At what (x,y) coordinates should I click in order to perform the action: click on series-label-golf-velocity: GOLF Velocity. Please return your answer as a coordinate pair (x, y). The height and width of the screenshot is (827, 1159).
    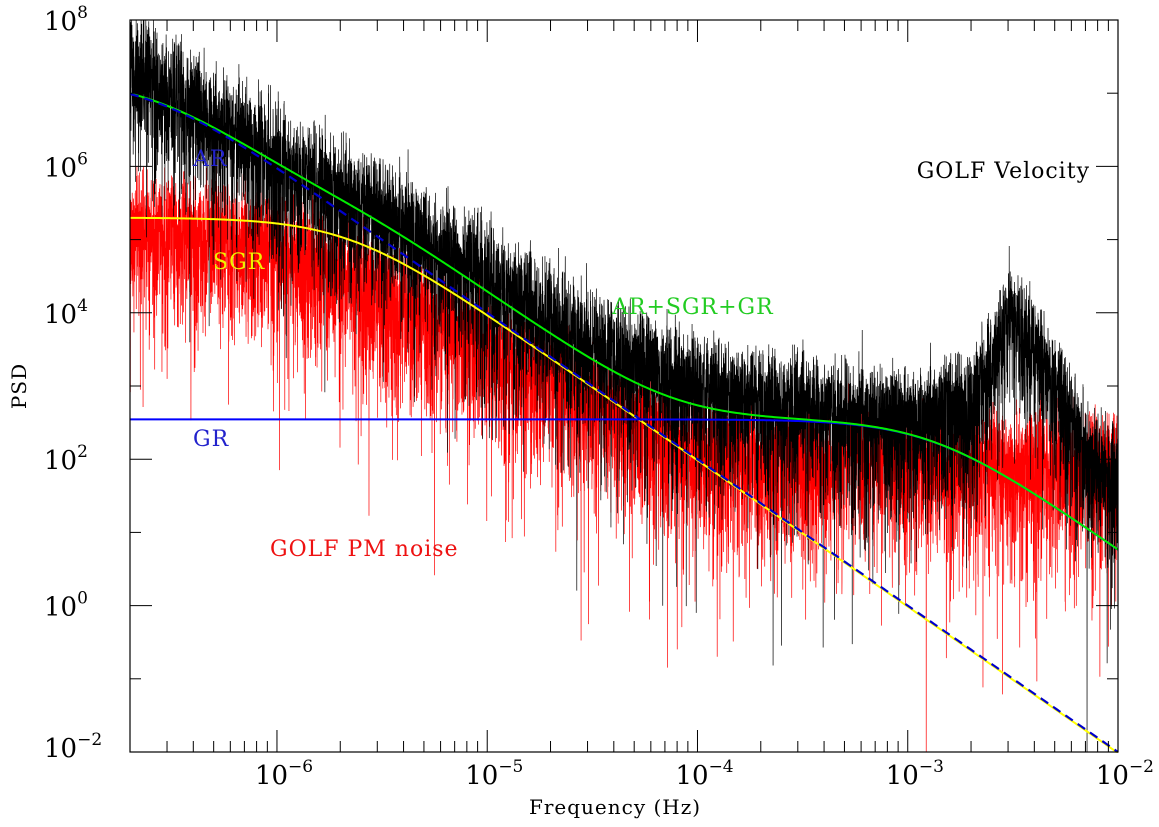
    Looking at the image, I should click on (1003, 171).